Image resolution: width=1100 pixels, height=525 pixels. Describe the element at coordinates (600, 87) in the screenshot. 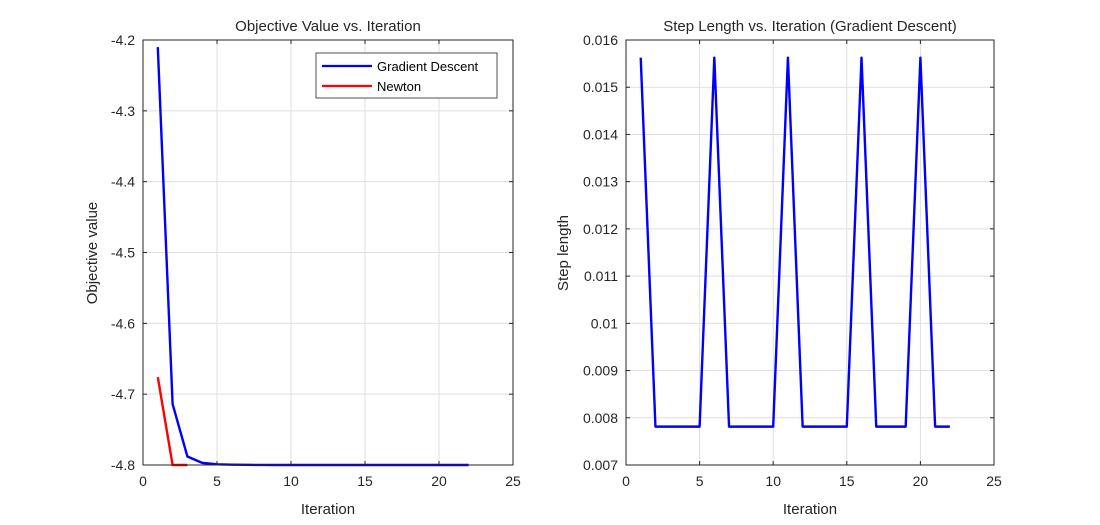

I see `y-tick-label: 0.015` at that location.